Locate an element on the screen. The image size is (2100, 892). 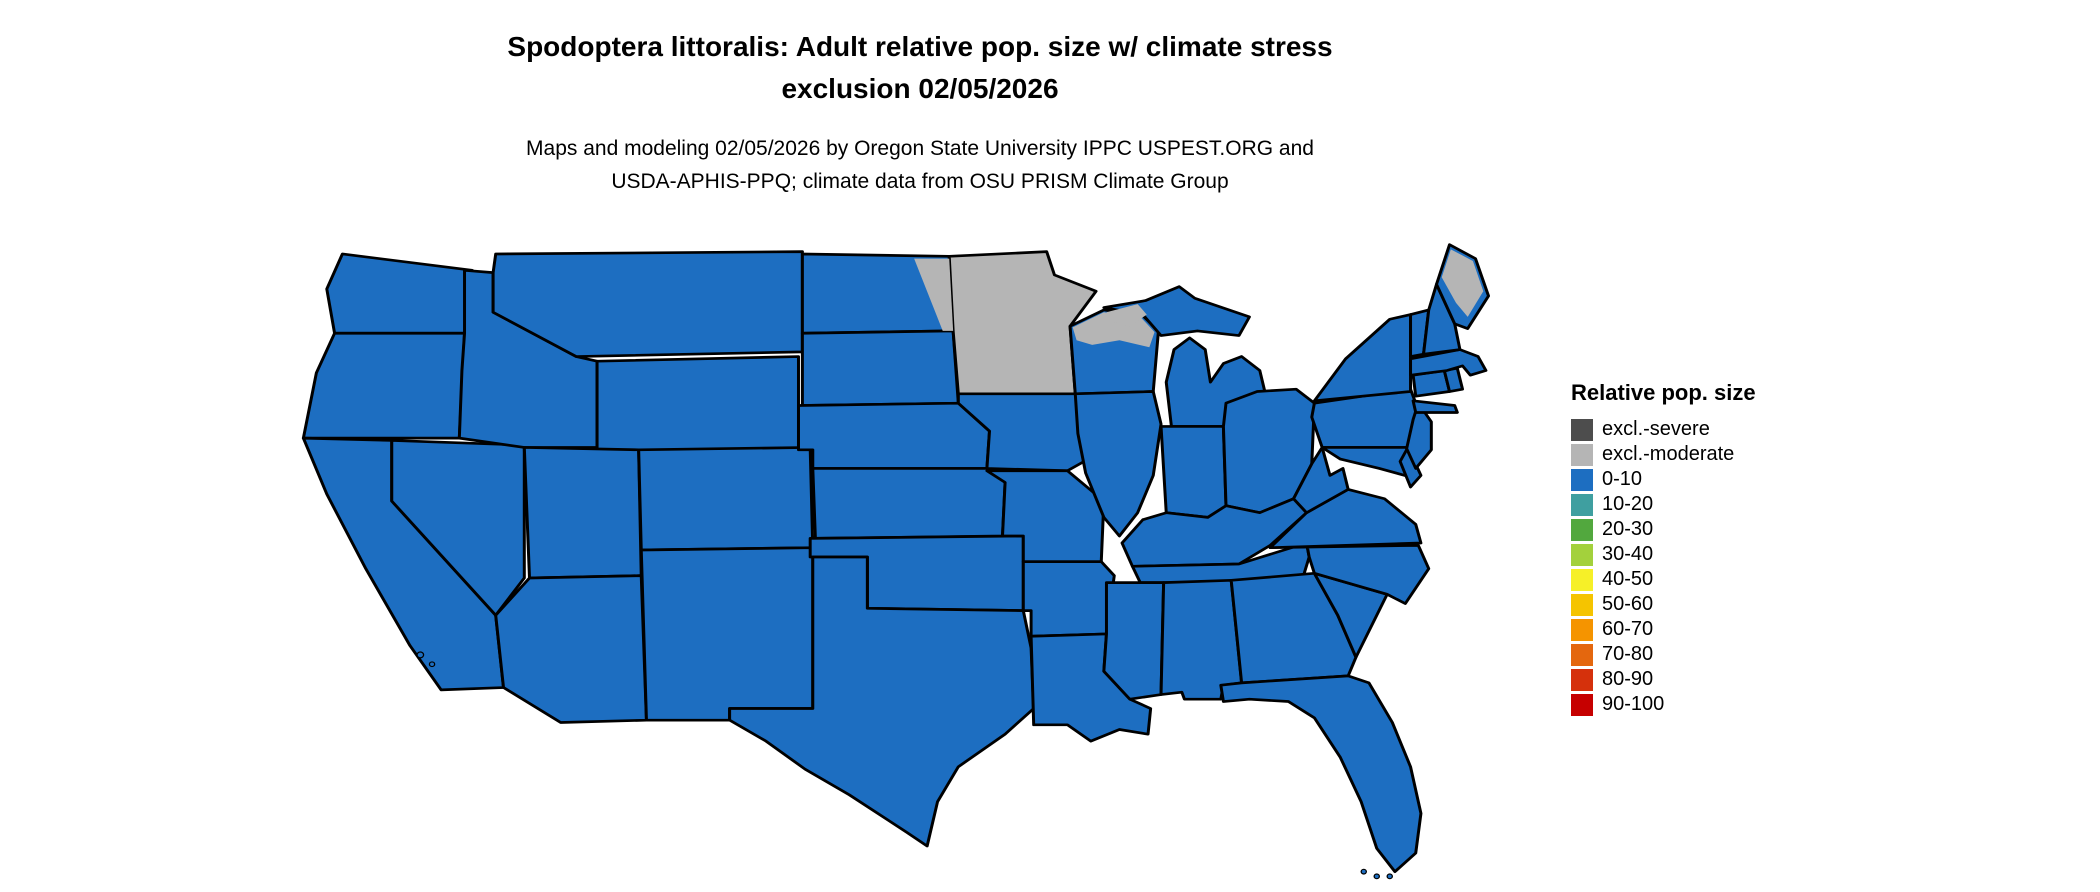
legend-row: 70-80 is located at coordinates (1663, 654).